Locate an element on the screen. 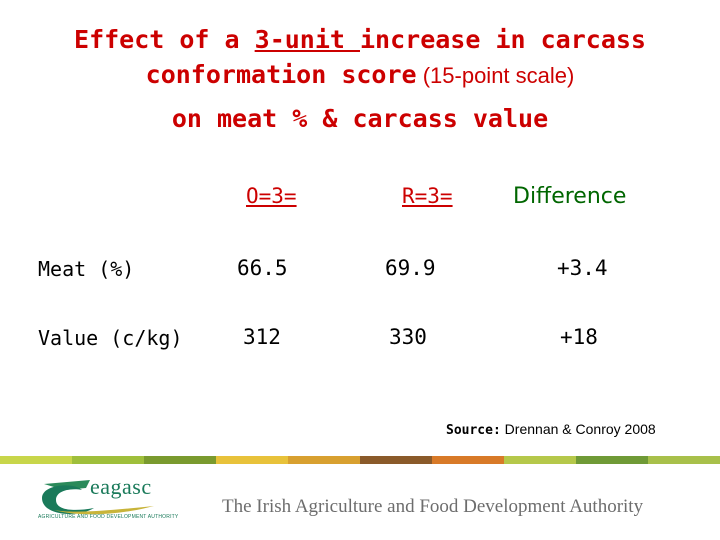 This screenshot has height=540, width=720. title-underlined-text: 3-unit is located at coordinates (307, 39).